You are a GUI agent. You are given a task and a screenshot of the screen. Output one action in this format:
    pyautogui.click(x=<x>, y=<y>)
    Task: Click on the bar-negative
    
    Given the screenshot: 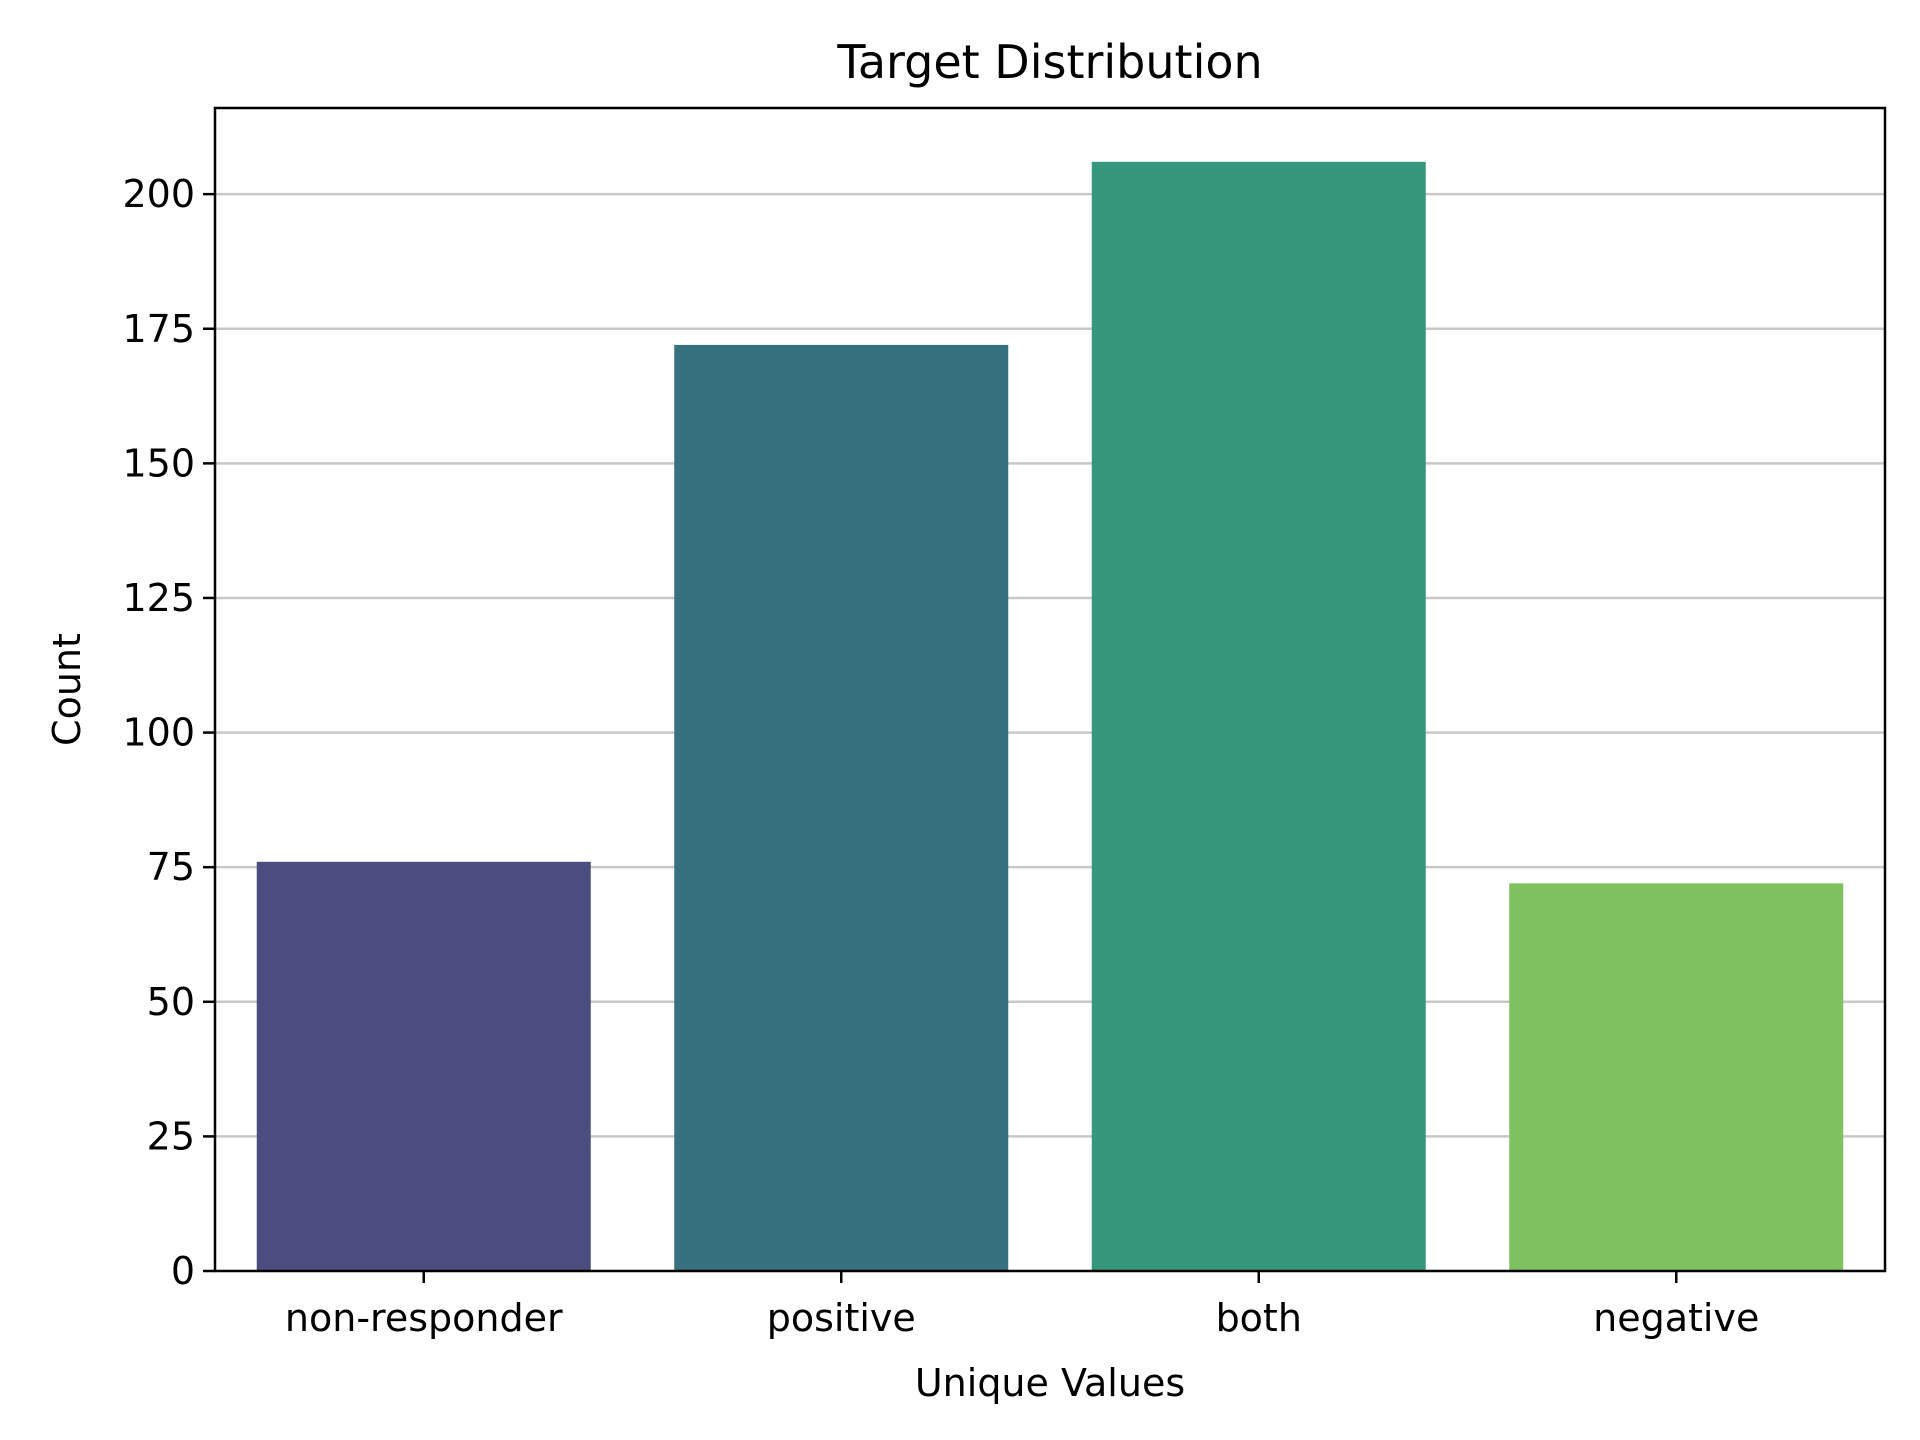 What is the action you would take?
    pyautogui.click(x=1676, y=1077)
    